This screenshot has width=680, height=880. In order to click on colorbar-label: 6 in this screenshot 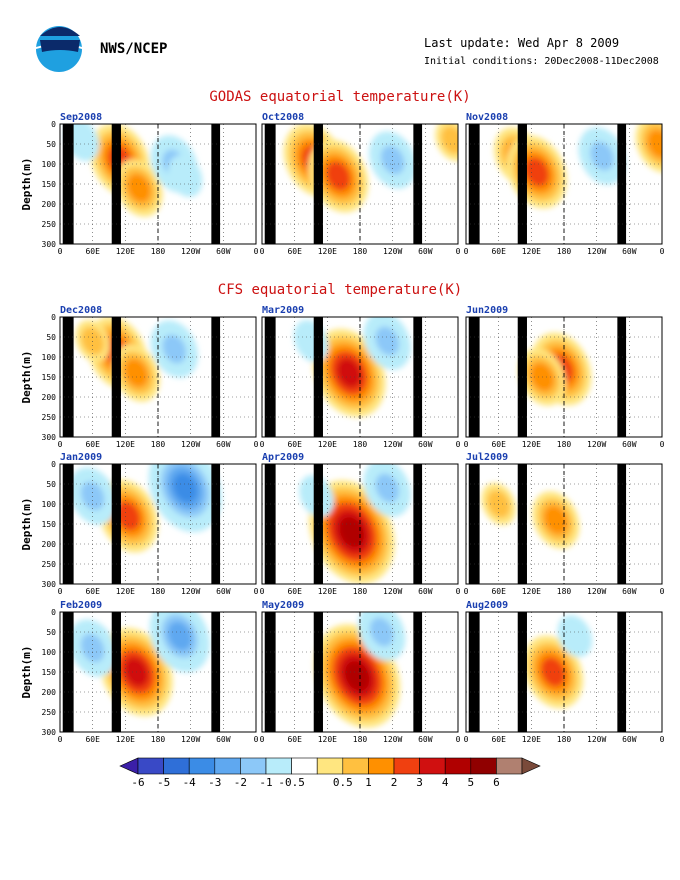, I will do `click(496, 782)`.